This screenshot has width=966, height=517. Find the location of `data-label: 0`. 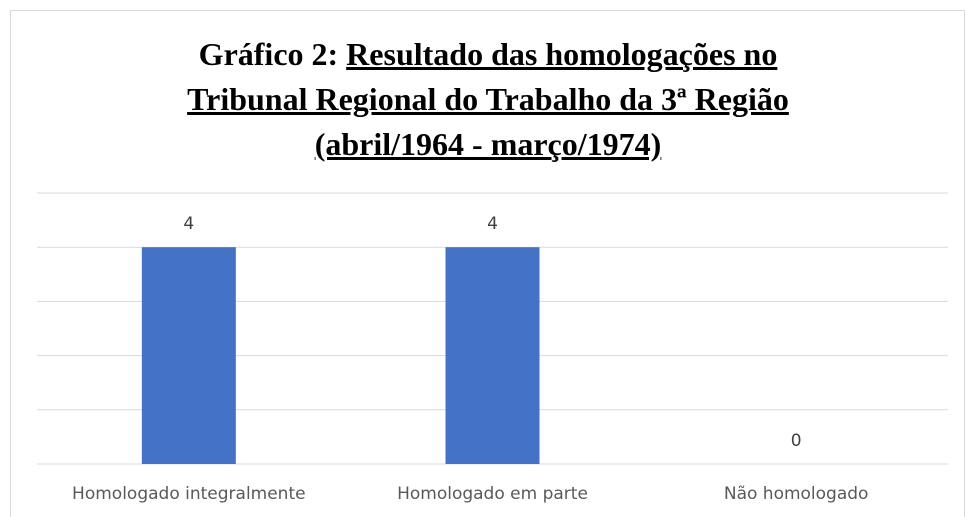

data-label: 0 is located at coordinates (796, 441).